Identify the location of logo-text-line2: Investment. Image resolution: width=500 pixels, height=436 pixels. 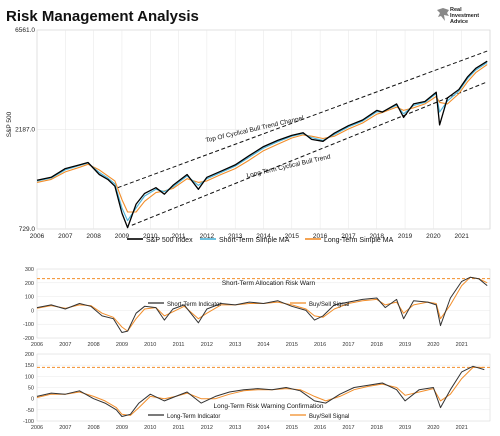
(465, 16).